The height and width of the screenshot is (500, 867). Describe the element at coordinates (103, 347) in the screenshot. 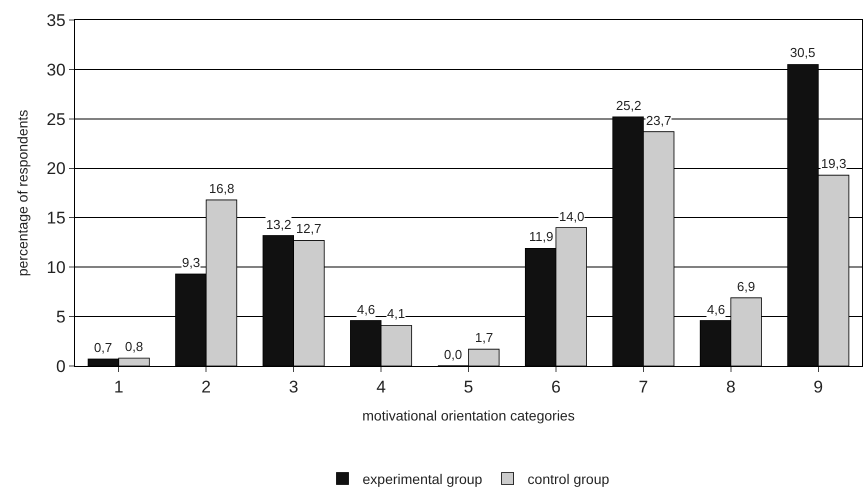

I see `data-label: 0,7` at that location.